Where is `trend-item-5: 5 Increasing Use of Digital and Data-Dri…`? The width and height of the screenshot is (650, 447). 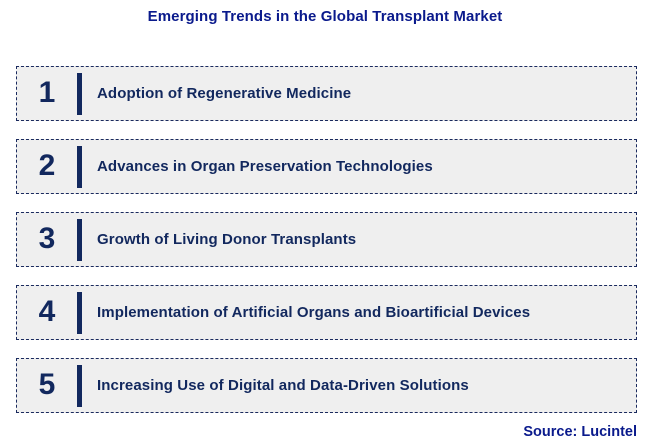
trend-item-5: 5 Increasing Use of Digital and Data-Dri… is located at coordinates (326, 385).